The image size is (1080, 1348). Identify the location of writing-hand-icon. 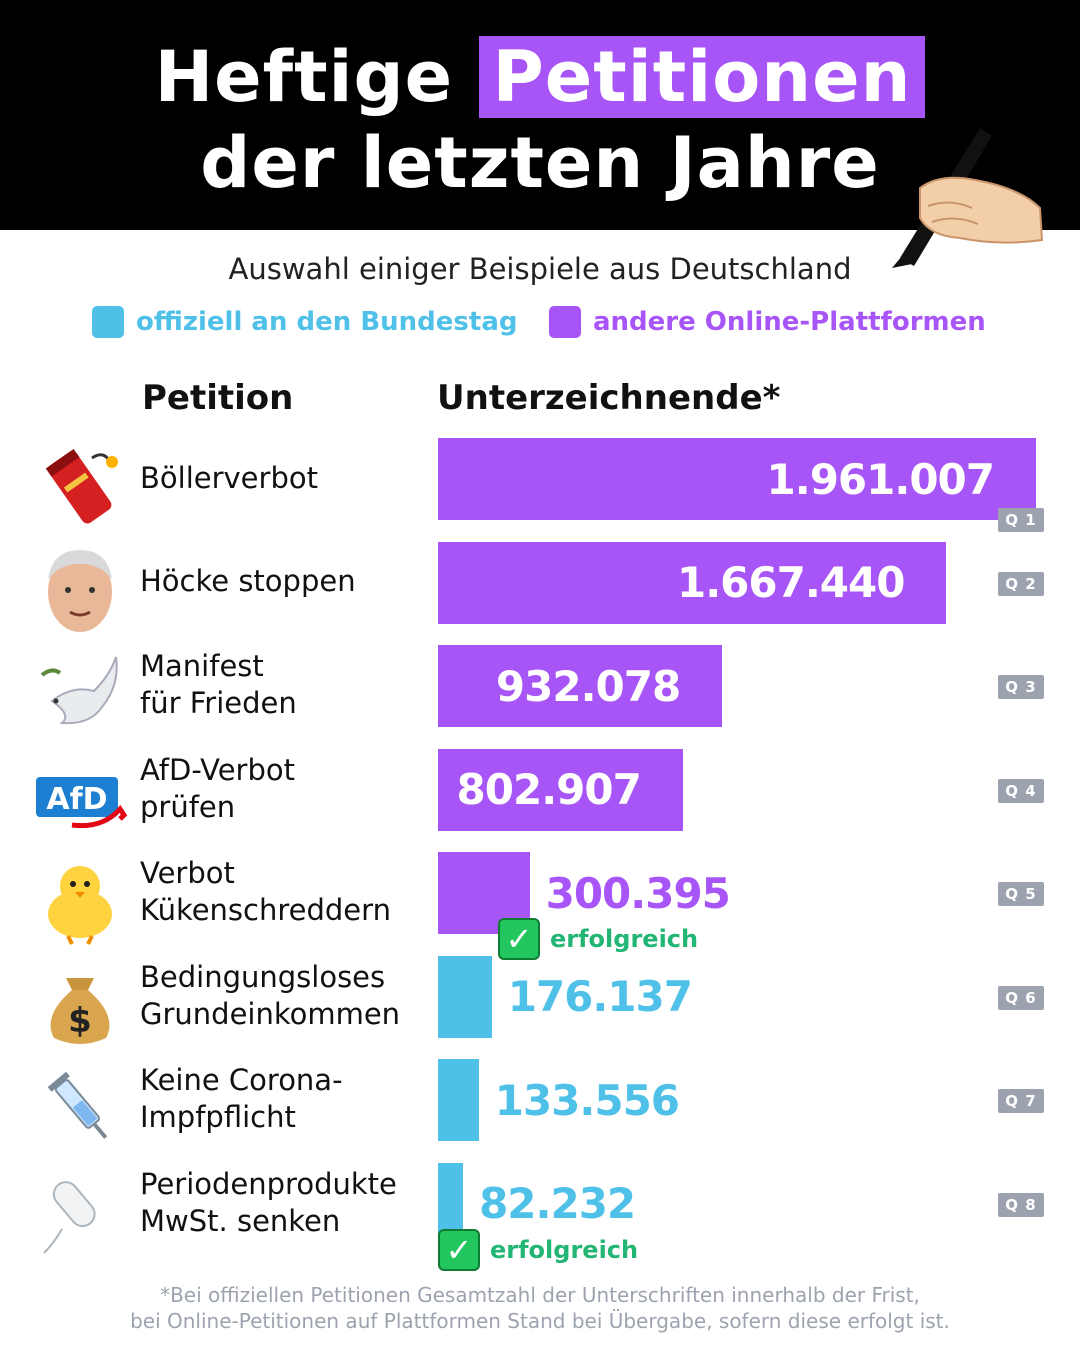
(968, 198).